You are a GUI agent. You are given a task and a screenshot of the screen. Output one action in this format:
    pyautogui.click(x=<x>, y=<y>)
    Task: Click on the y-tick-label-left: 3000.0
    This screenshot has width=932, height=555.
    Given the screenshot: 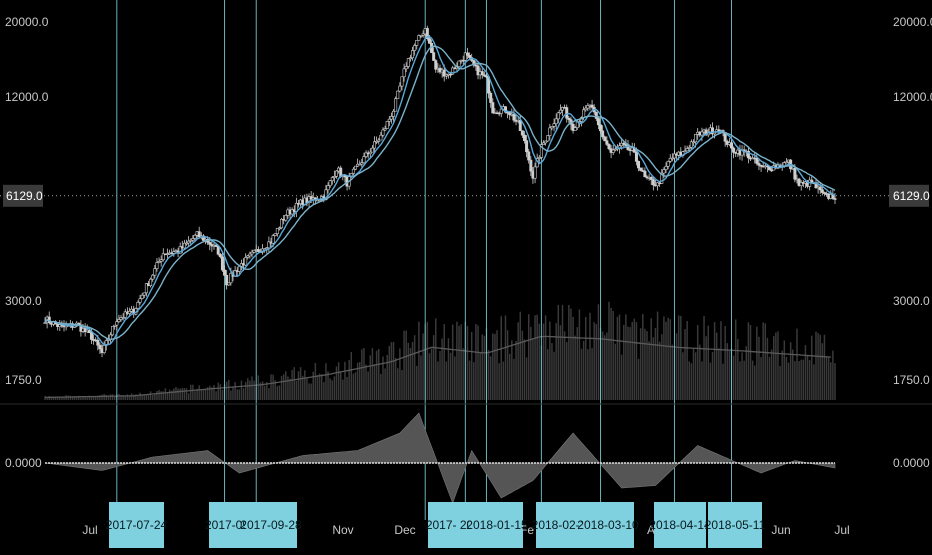 What is the action you would take?
    pyautogui.click(x=23, y=301)
    